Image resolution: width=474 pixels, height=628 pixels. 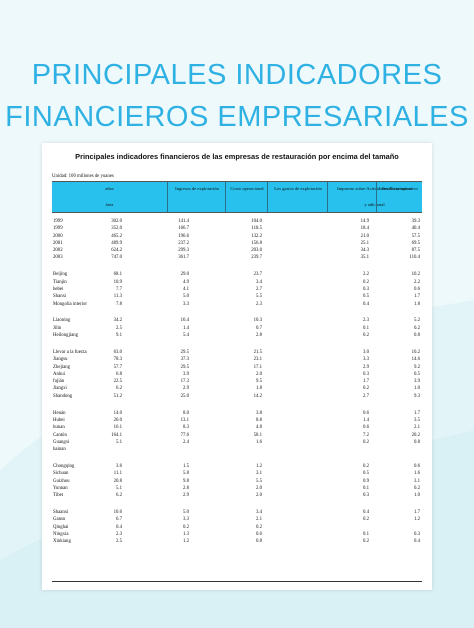 What do you see at coordinates (119, 542) in the screenshot?
I see `row-value: 2.5` at bounding box center [119, 542].